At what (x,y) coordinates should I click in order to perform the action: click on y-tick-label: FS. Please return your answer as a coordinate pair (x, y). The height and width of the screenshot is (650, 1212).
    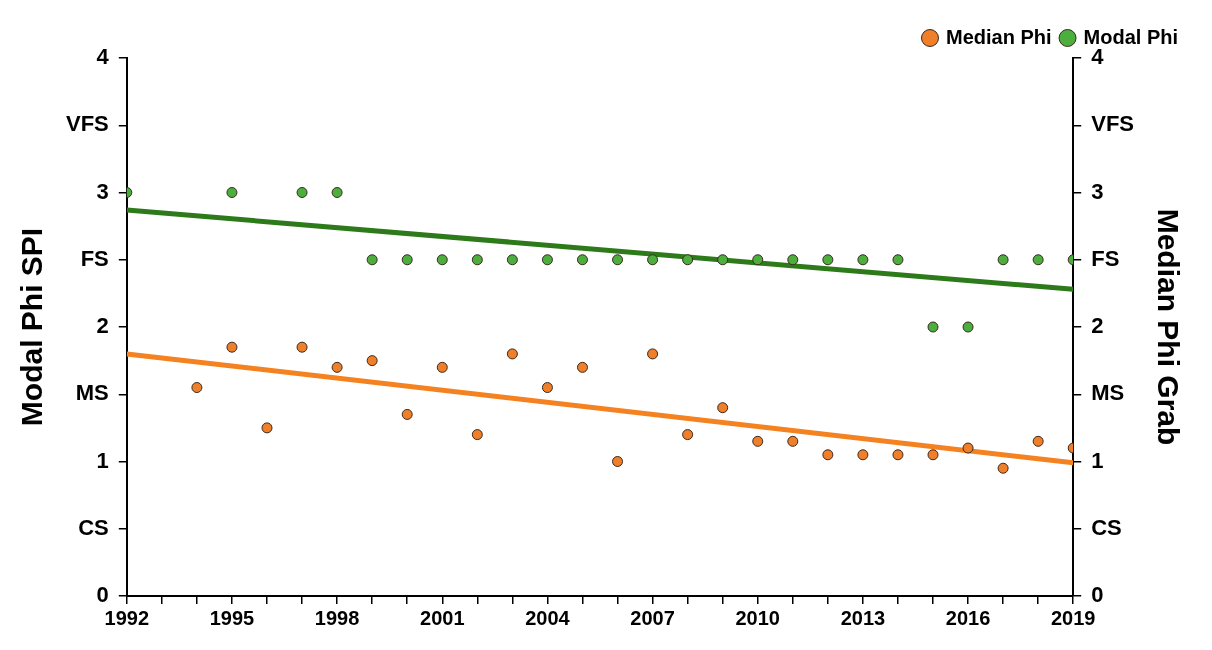
    Looking at the image, I should click on (94, 258).